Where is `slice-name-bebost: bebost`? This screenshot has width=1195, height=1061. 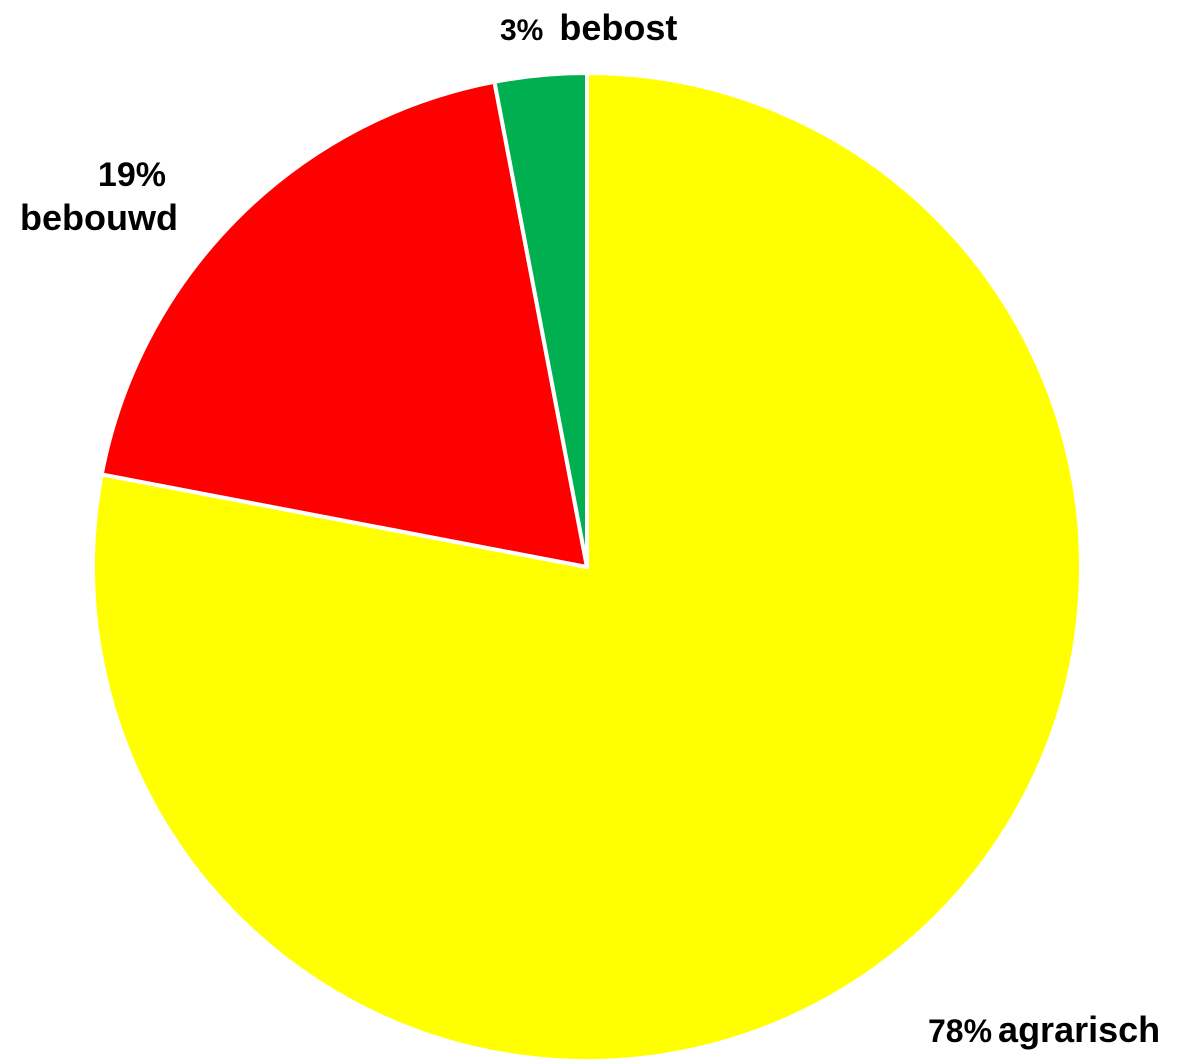
slice-name-bebost: bebost is located at coordinates (618, 27).